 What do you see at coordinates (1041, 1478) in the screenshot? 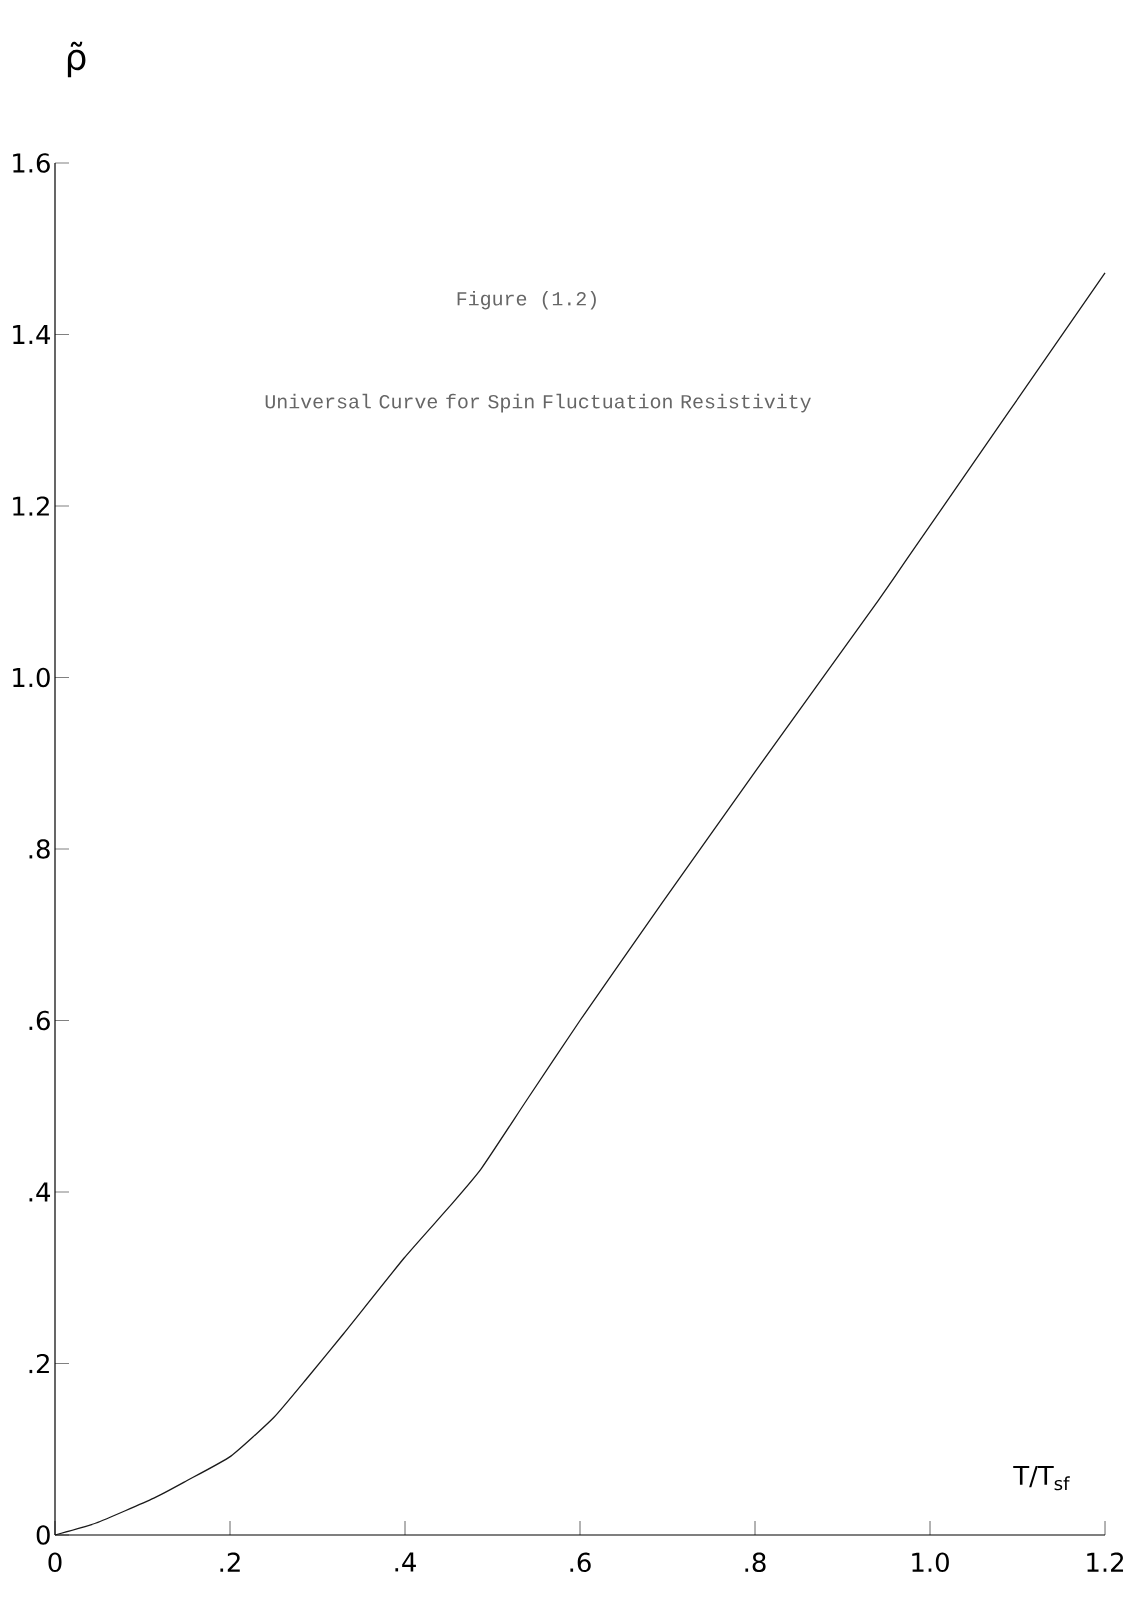
I see `x-axis-title: T/T$_{sf}$` at bounding box center [1041, 1478].